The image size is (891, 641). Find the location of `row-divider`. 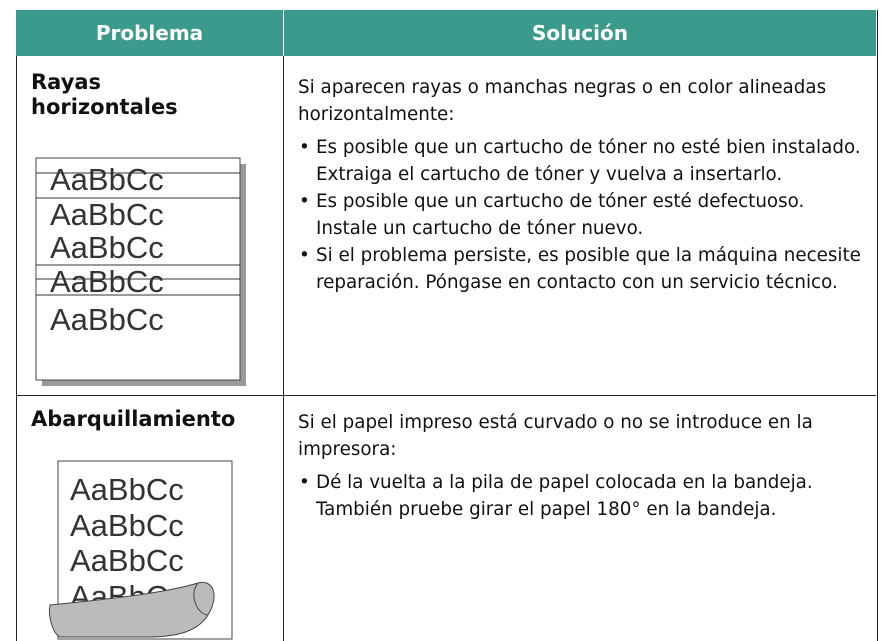

row-divider is located at coordinates (446, 395).